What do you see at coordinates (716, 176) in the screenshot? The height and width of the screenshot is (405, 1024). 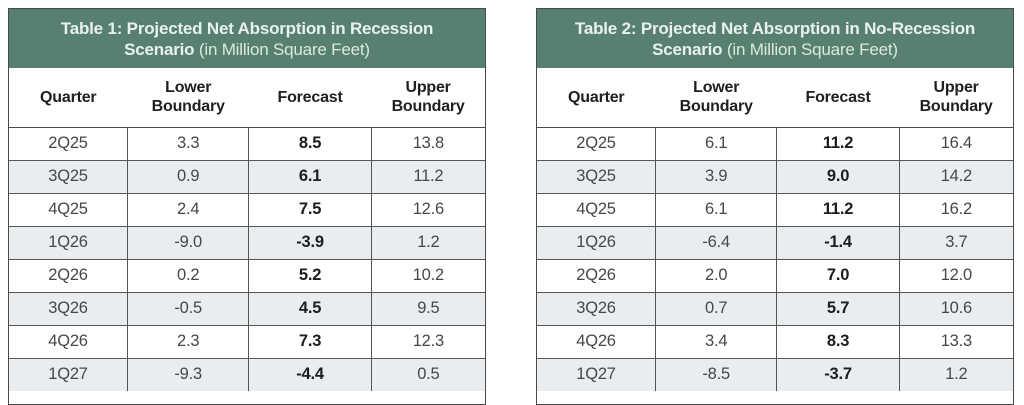 I see `table-cell: 3.9` at bounding box center [716, 176].